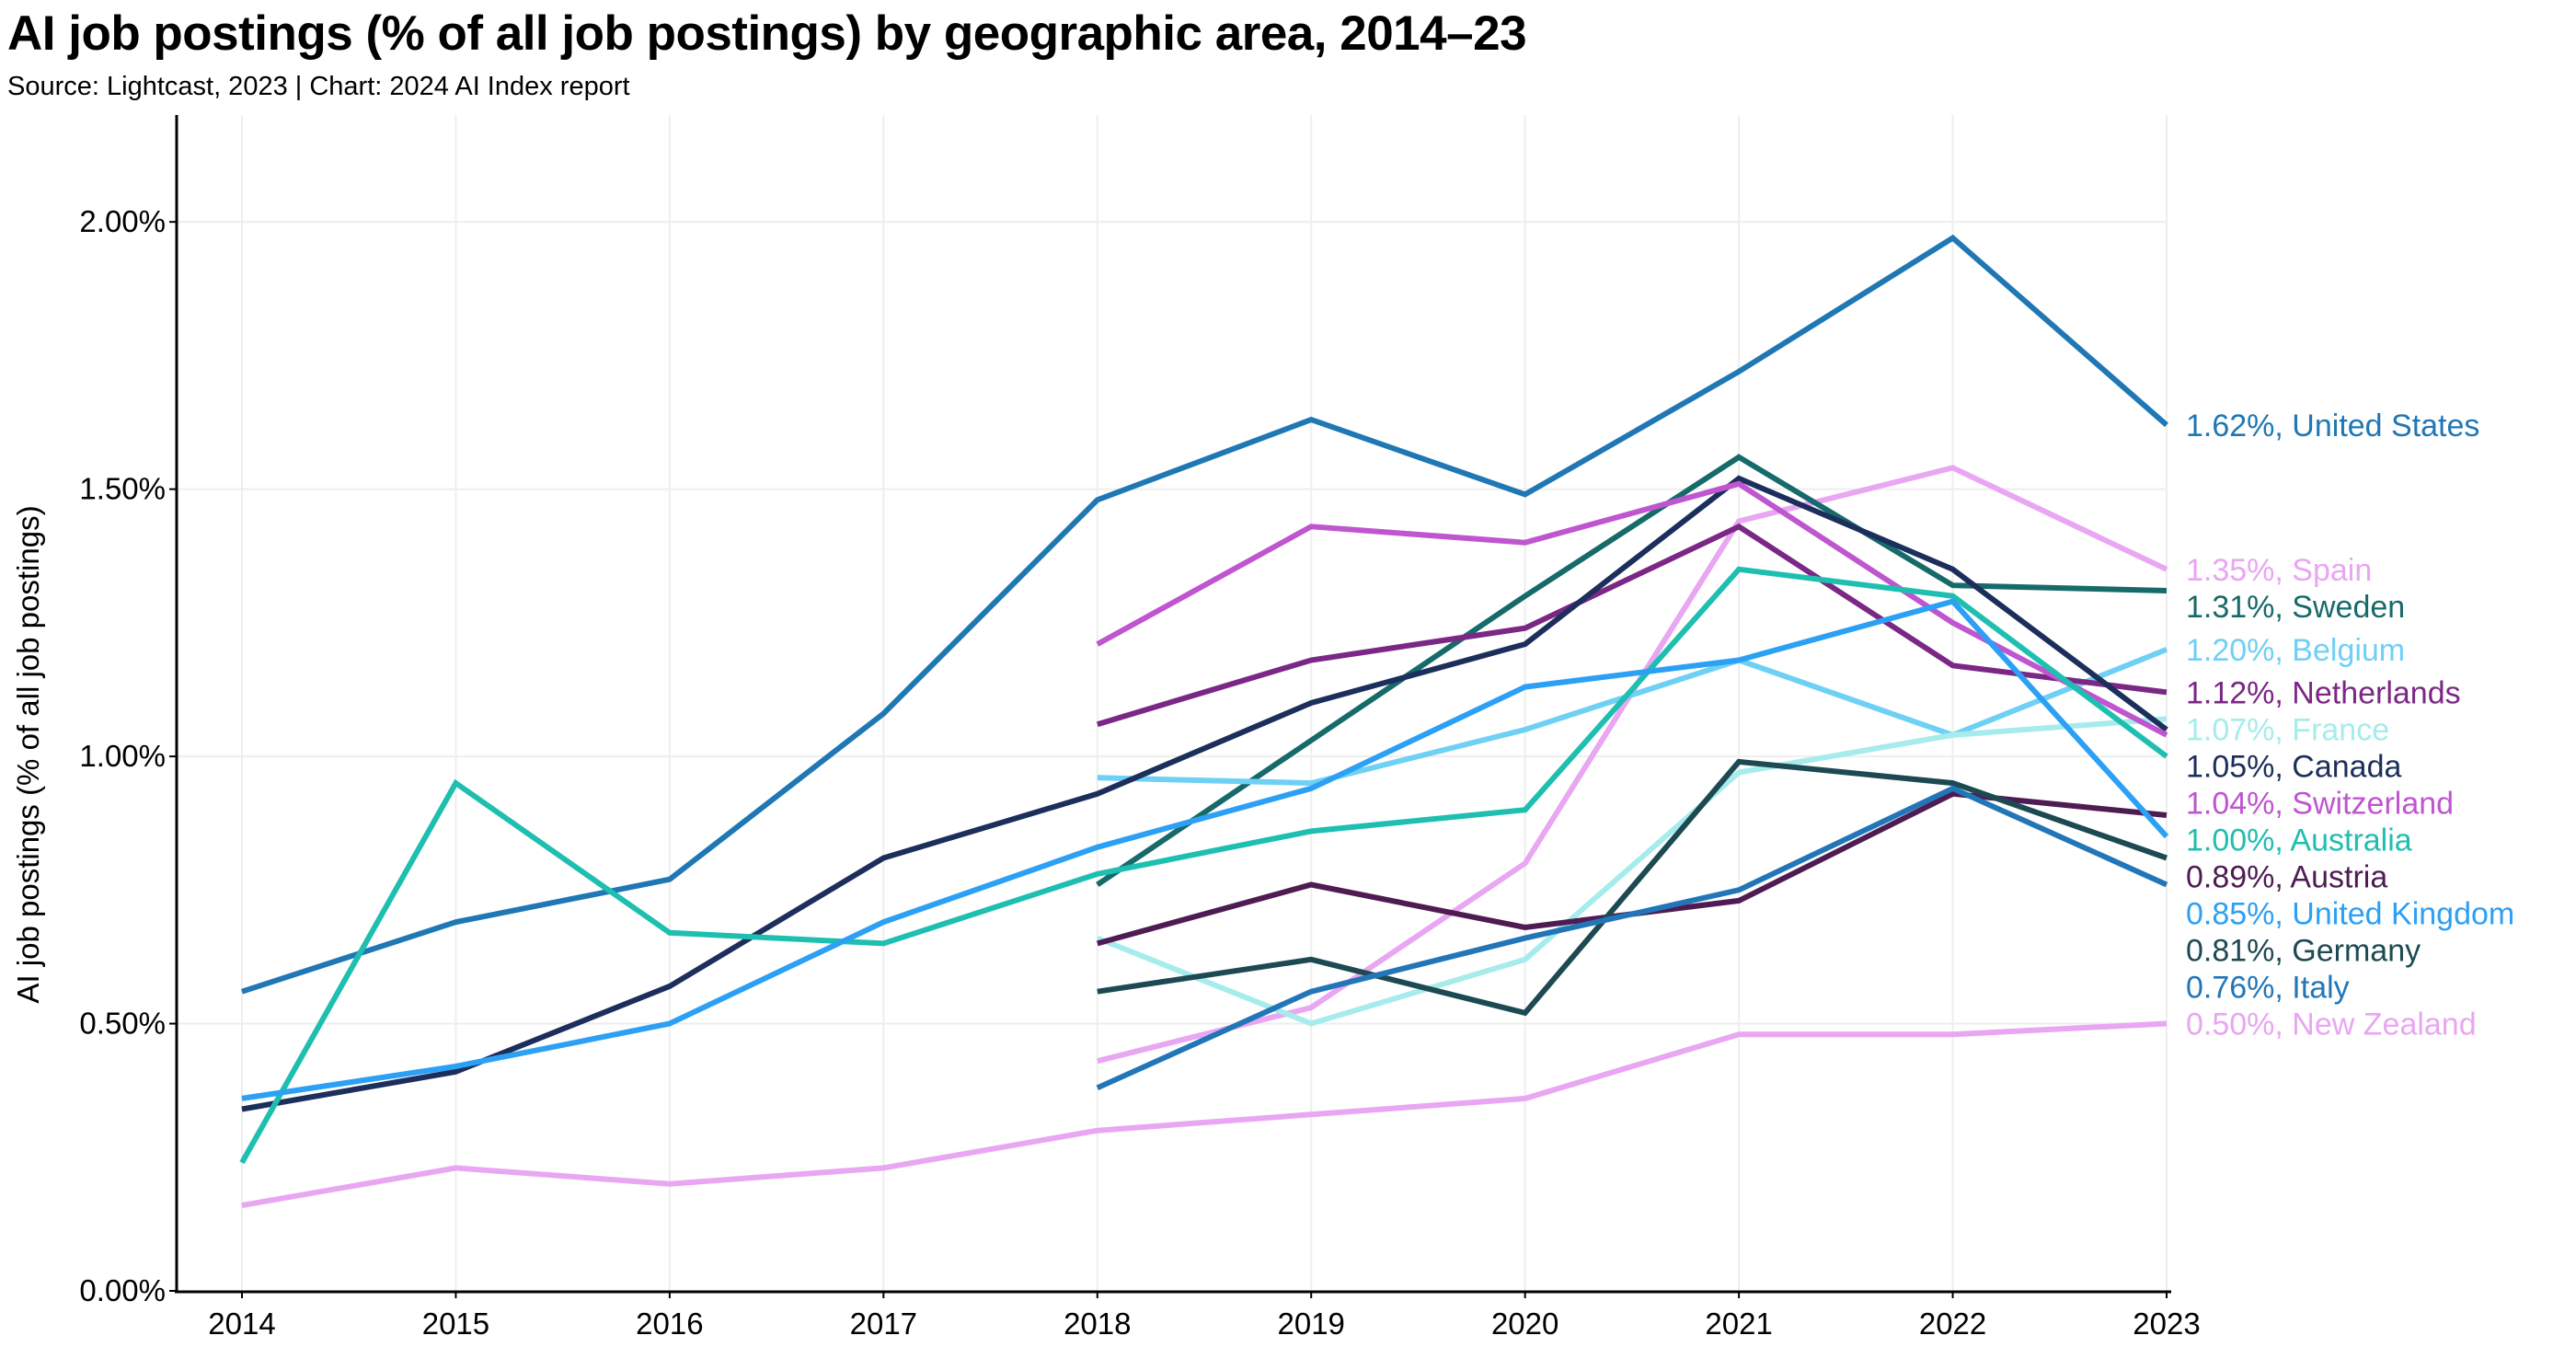 The height and width of the screenshot is (1370, 2576). I want to click on end-label-germany: 0.81%, Germany, so click(2303, 950).